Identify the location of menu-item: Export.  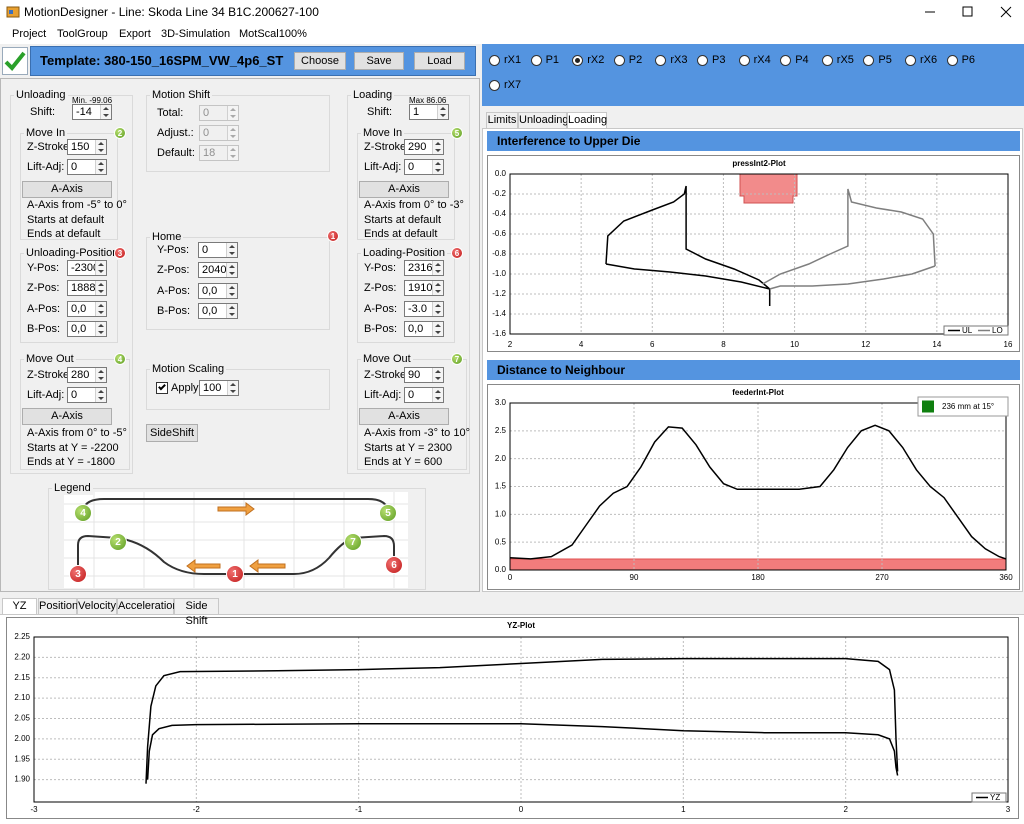
(135, 34).